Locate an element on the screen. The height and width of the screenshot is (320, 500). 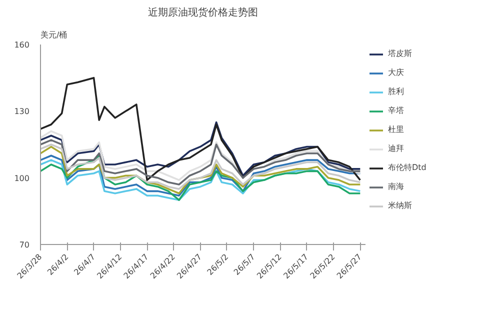
legend-label: 胜利 is located at coordinates (396, 91).